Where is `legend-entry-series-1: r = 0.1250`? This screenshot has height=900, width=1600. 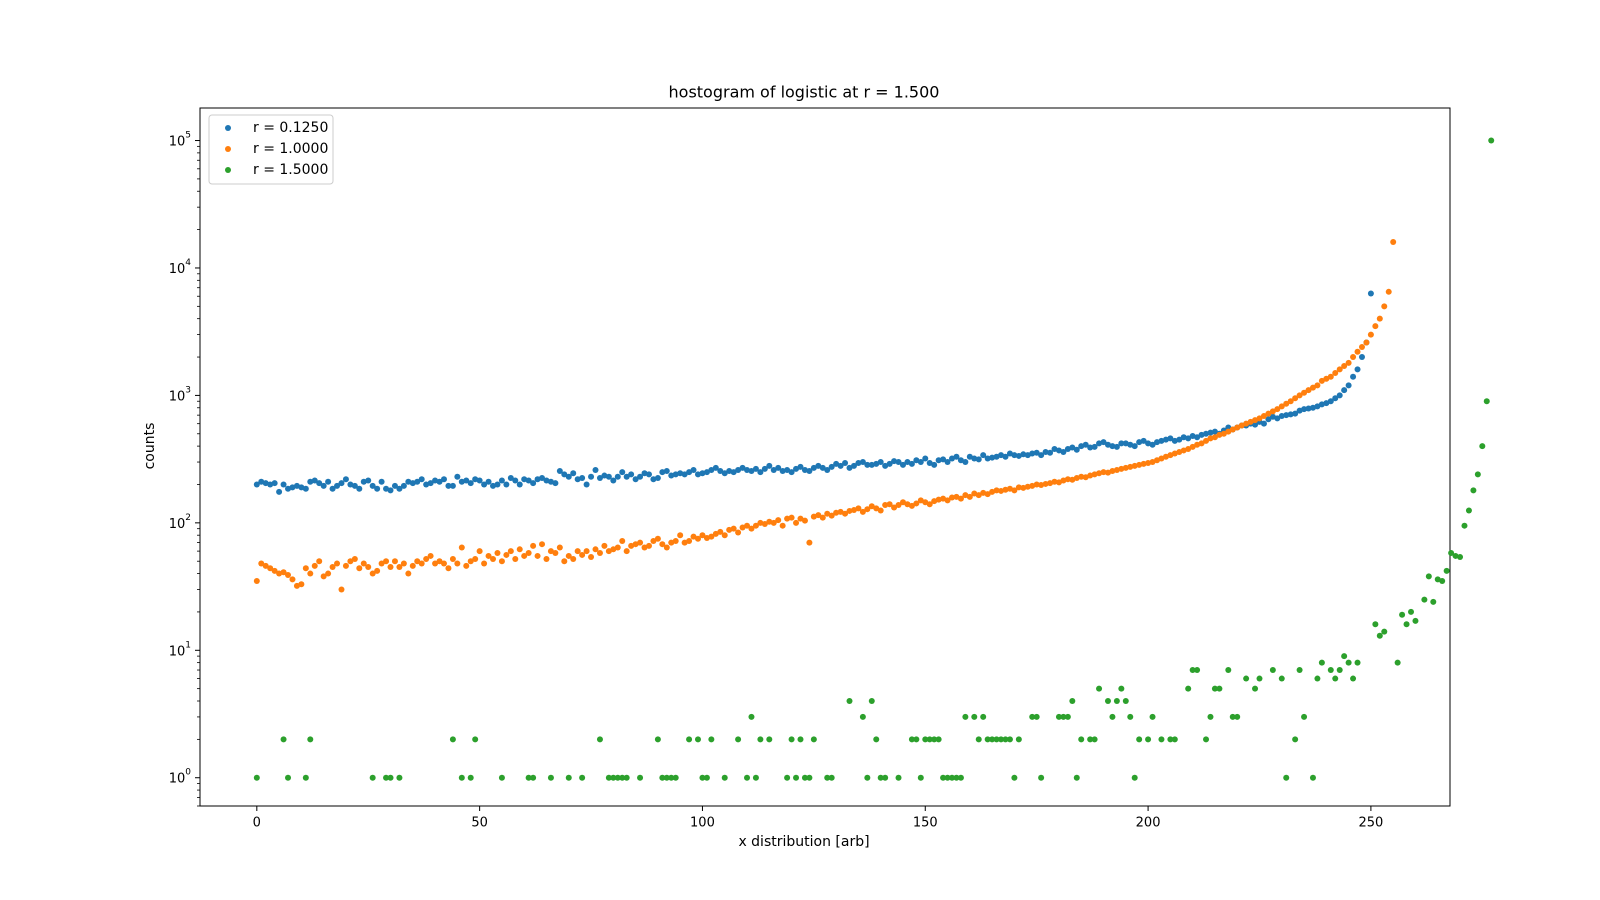 legend-entry-series-1: r = 0.1250 is located at coordinates (276, 128).